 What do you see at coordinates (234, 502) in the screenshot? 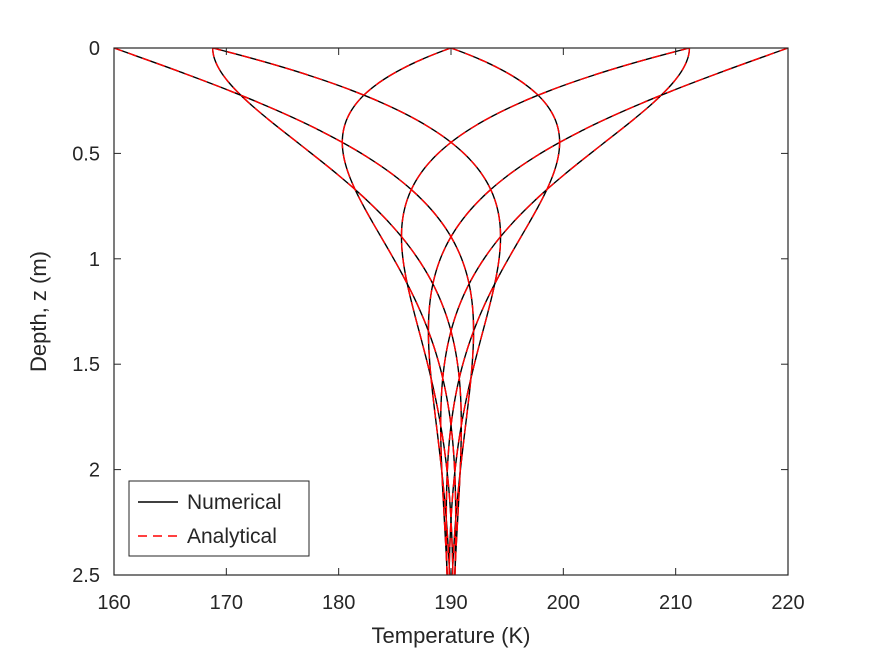
I see `legend-numerical-label: Numerical` at bounding box center [234, 502].